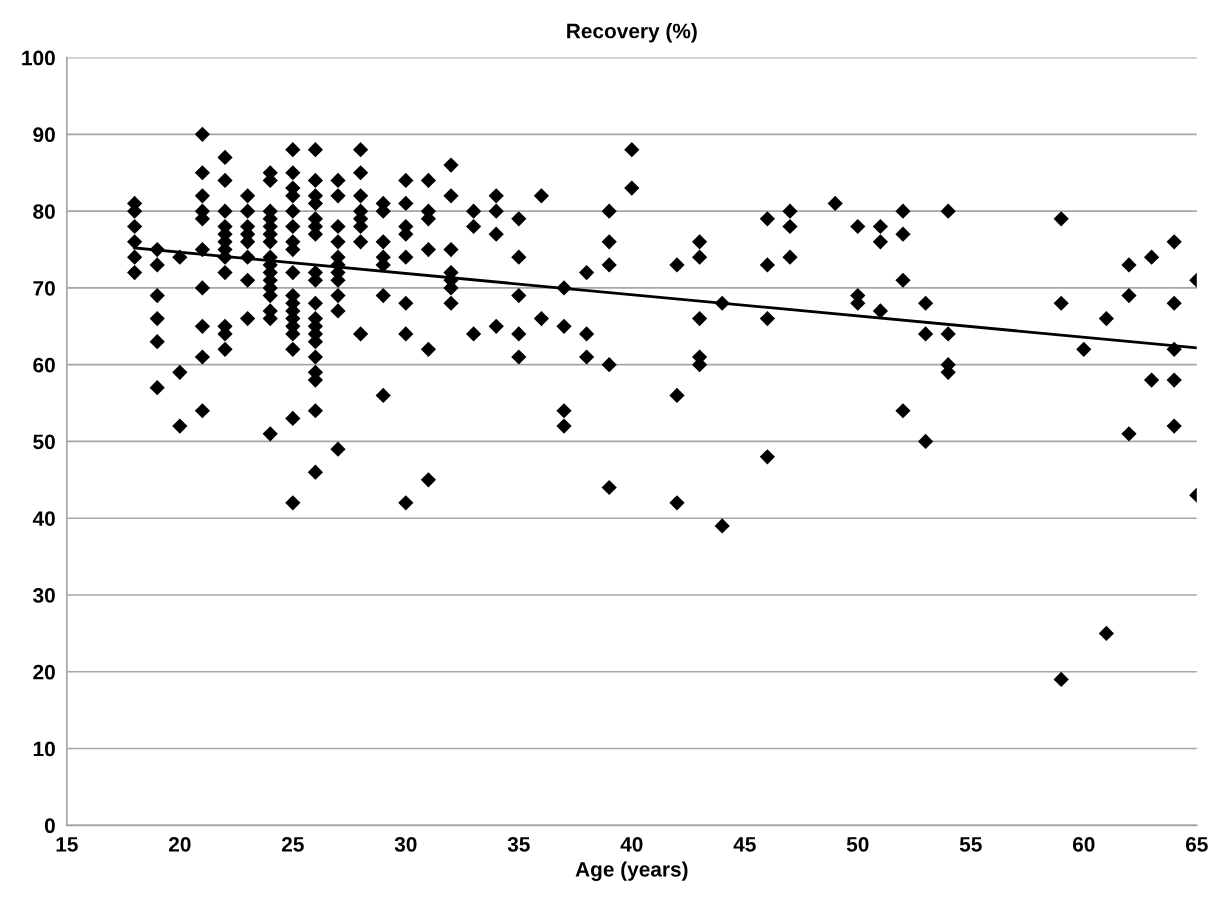 Image resolution: width=1215 pixels, height=900 pixels. Describe the element at coordinates (44, 135) in the screenshot. I see `y-tick-label: 90` at that location.